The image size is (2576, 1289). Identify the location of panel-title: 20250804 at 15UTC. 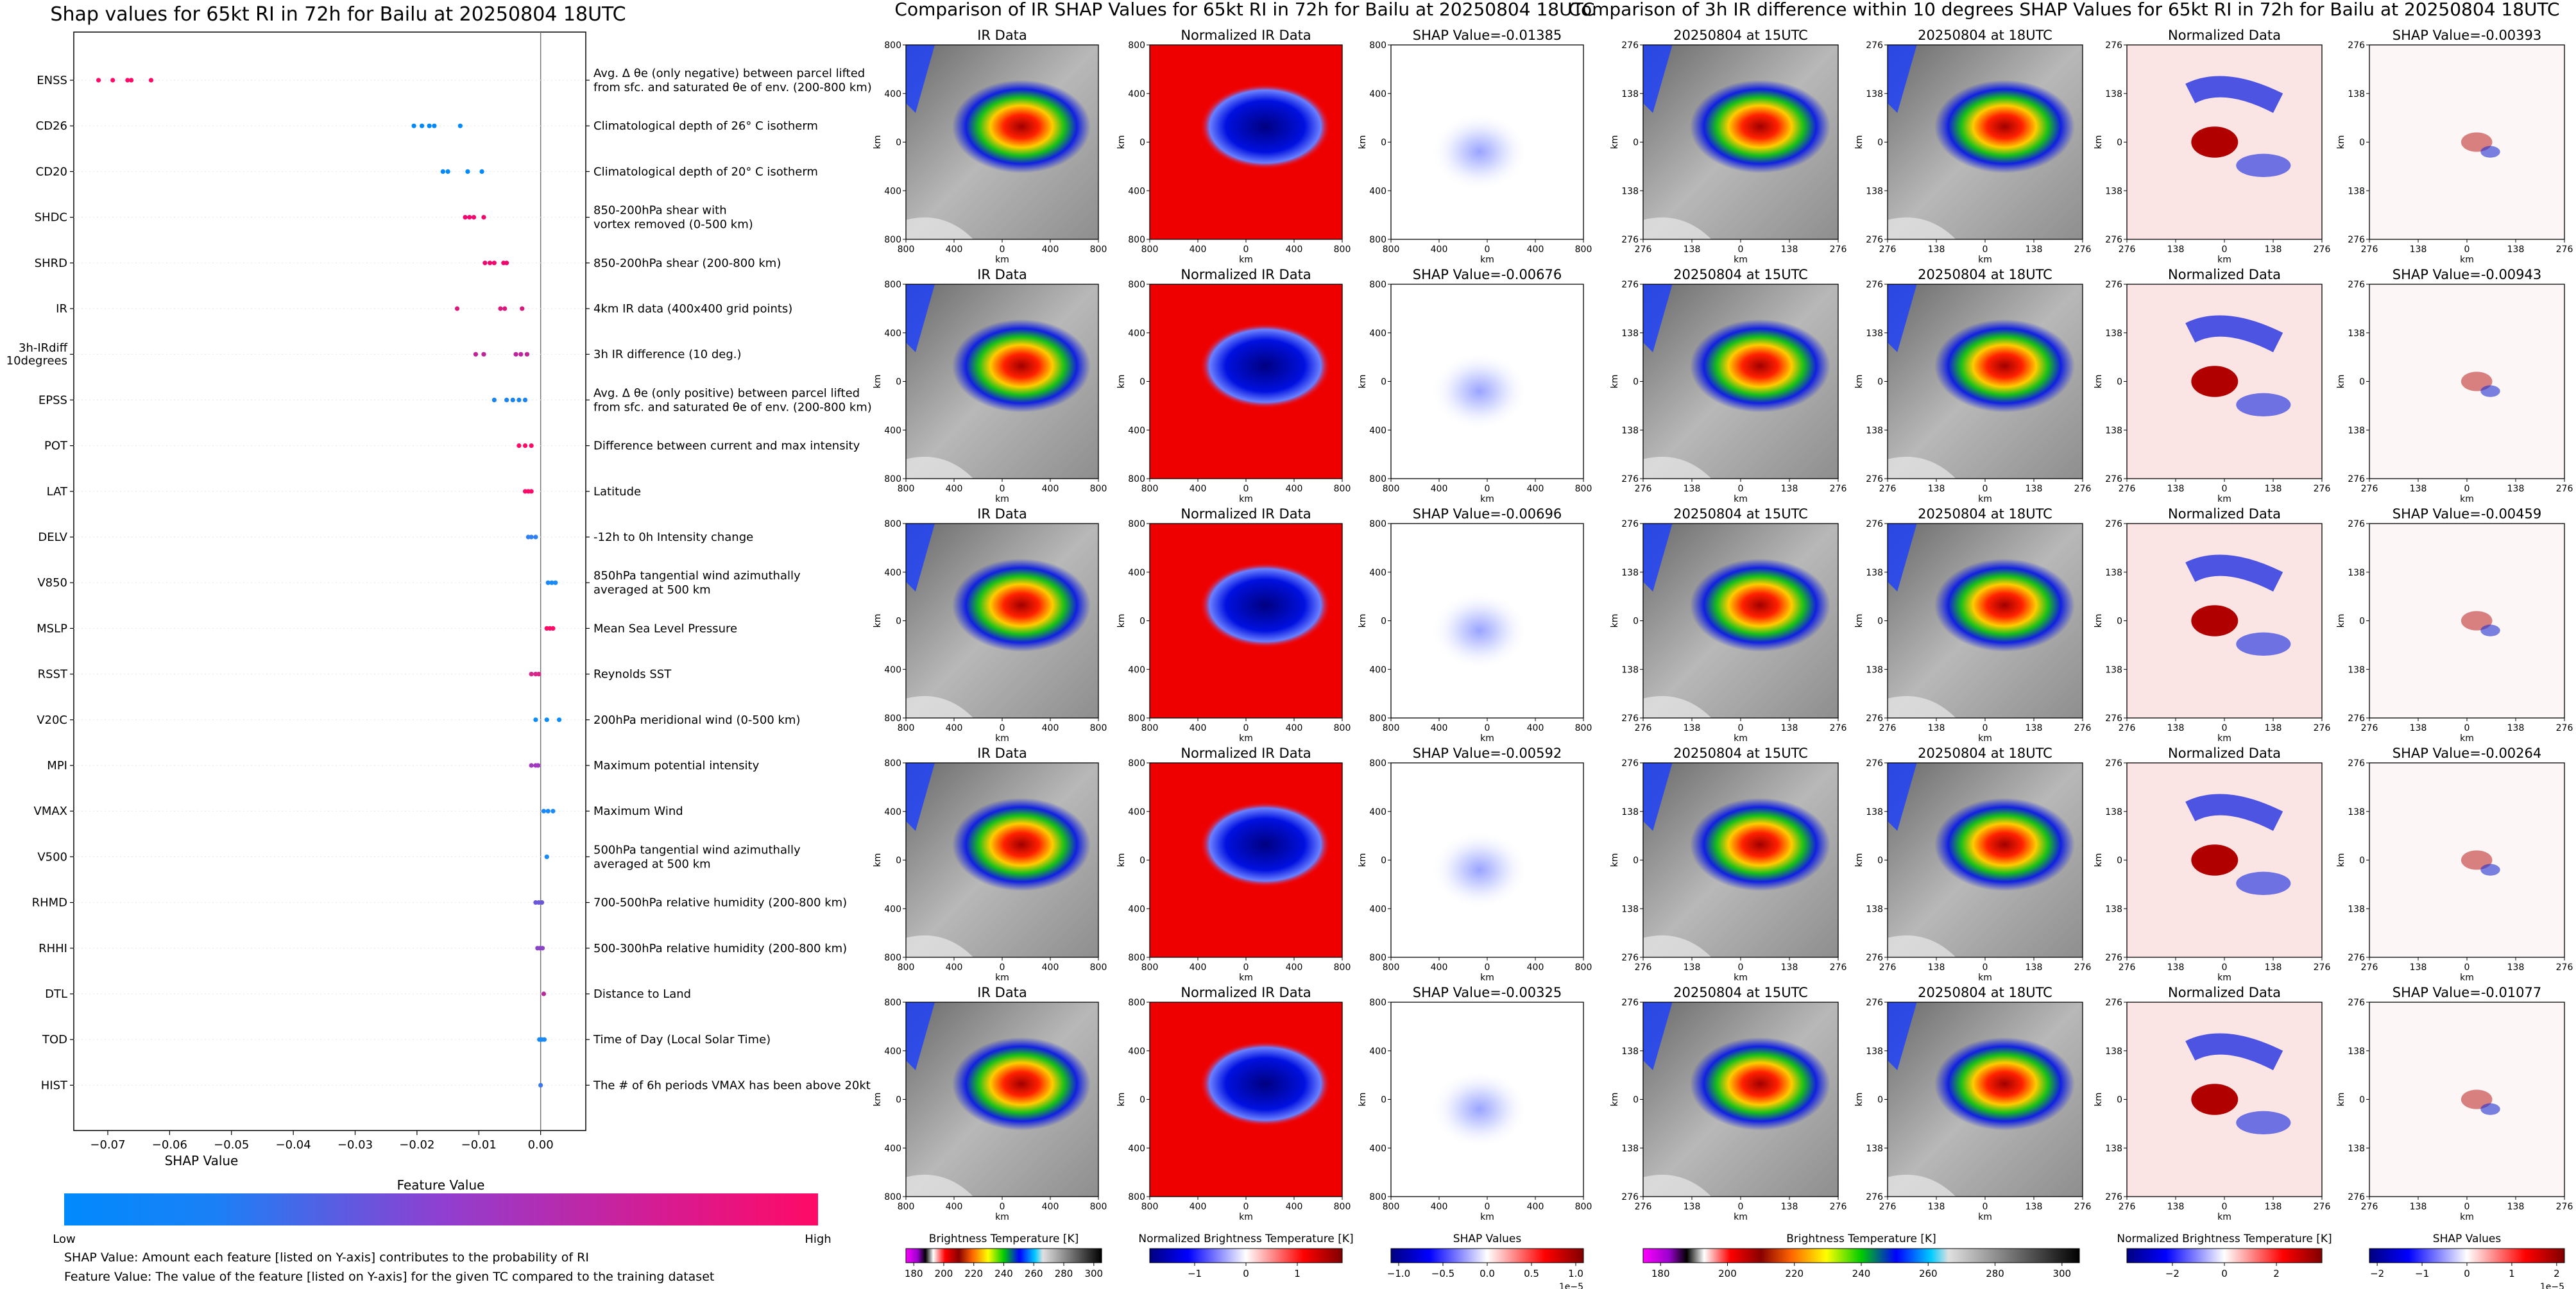
(1741, 754).